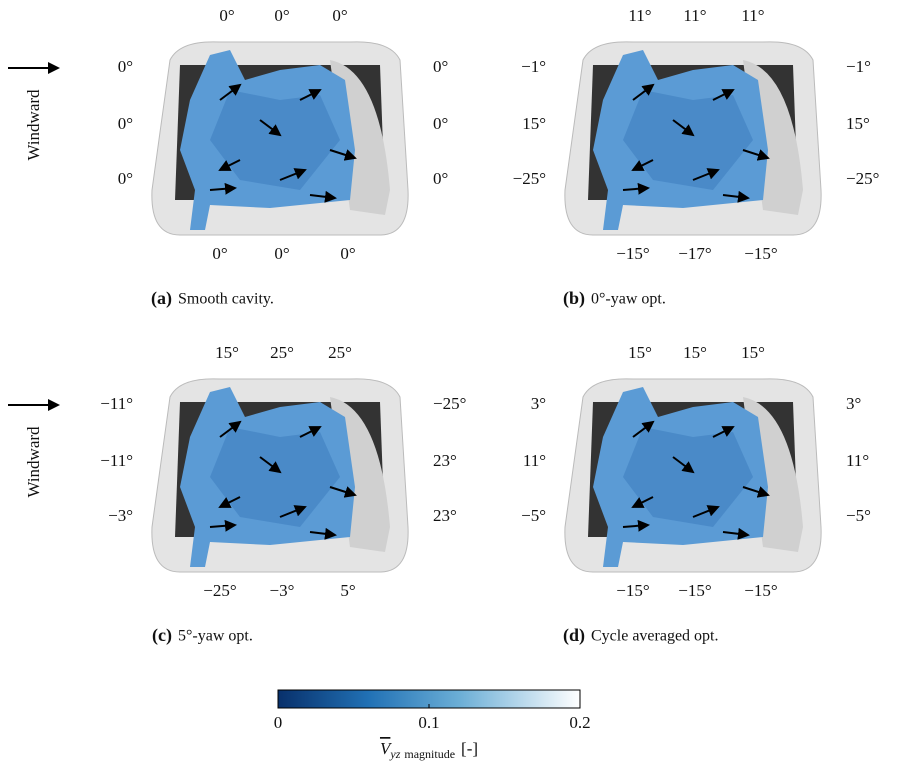 The width and height of the screenshot is (914, 773). I want to click on angle-left: 11°, so click(534, 460).